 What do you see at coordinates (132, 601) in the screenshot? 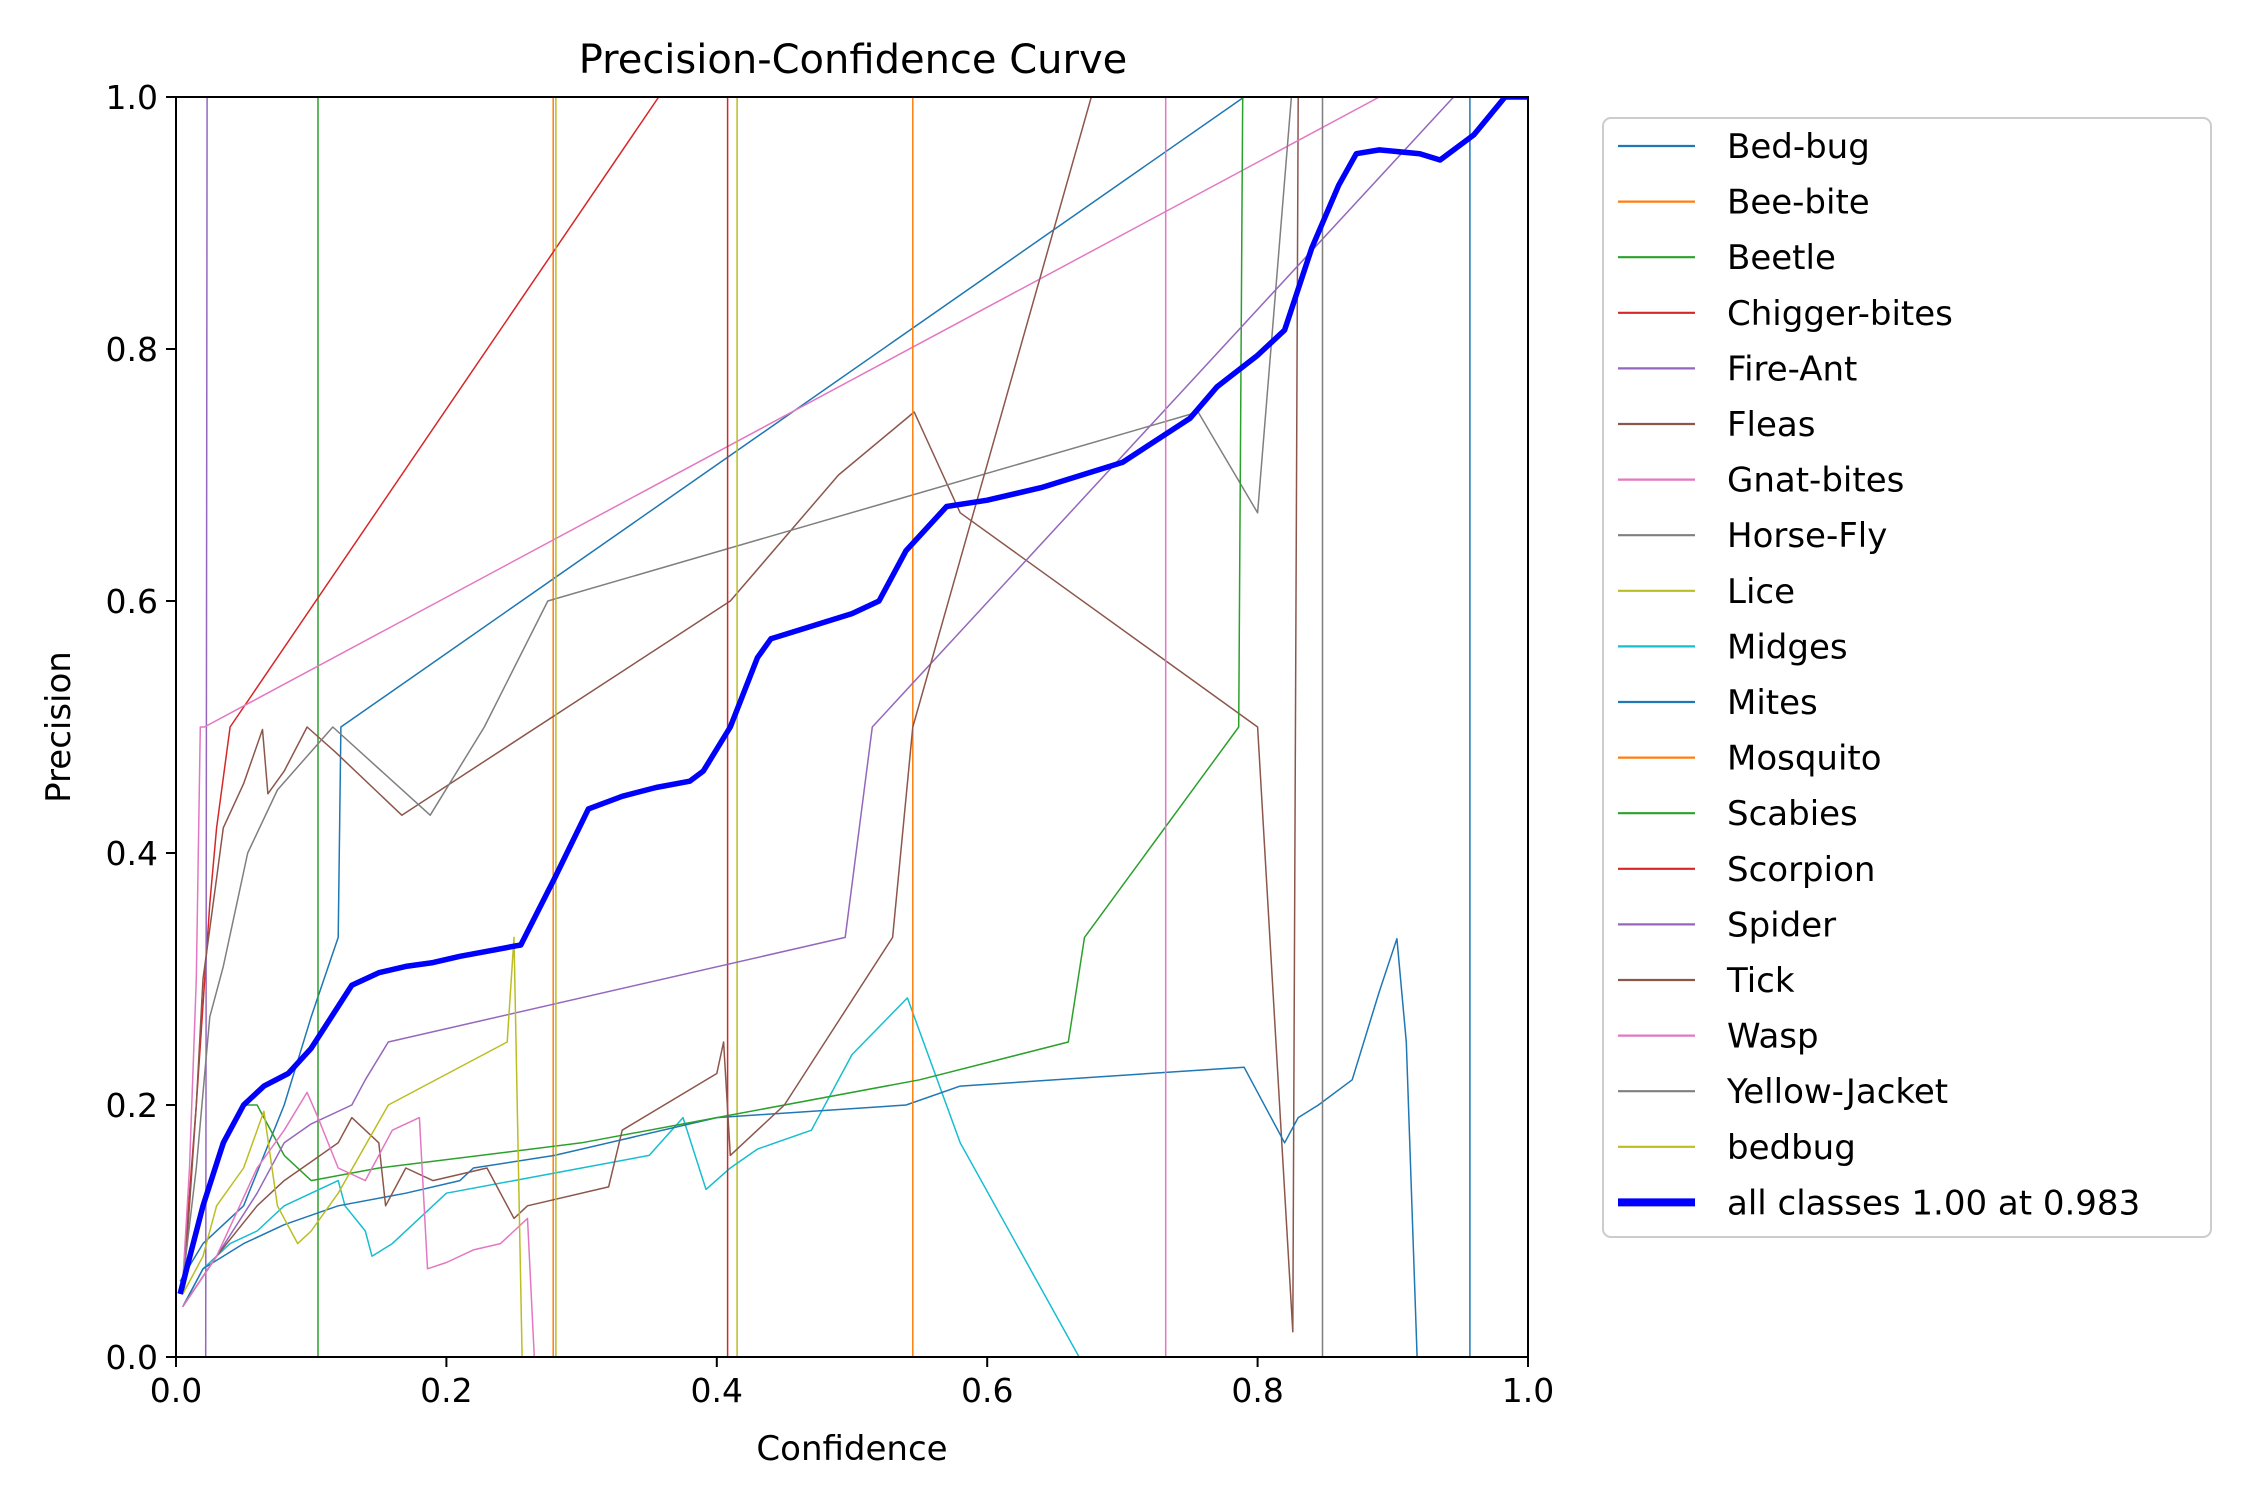
I see `y-tick-label: 0.6` at bounding box center [132, 601].